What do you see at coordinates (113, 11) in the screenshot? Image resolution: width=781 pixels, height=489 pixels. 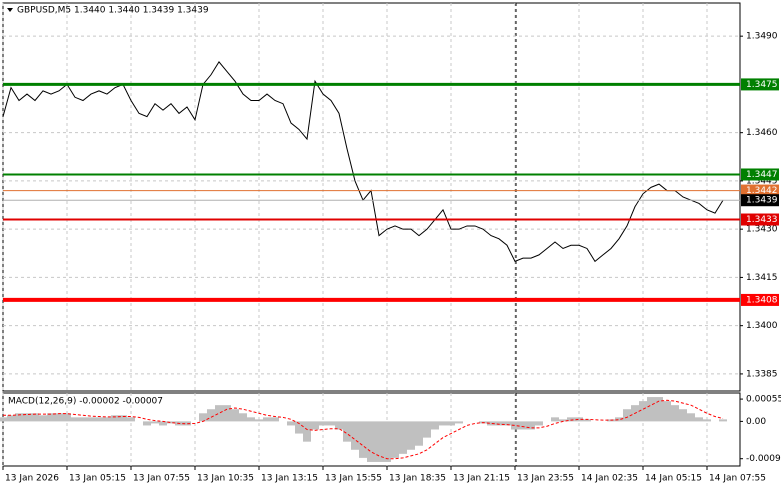 I see `chart-title: GBPUSD,M5 1.3440 1.3440 1.3439 1.3439` at bounding box center [113, 11].